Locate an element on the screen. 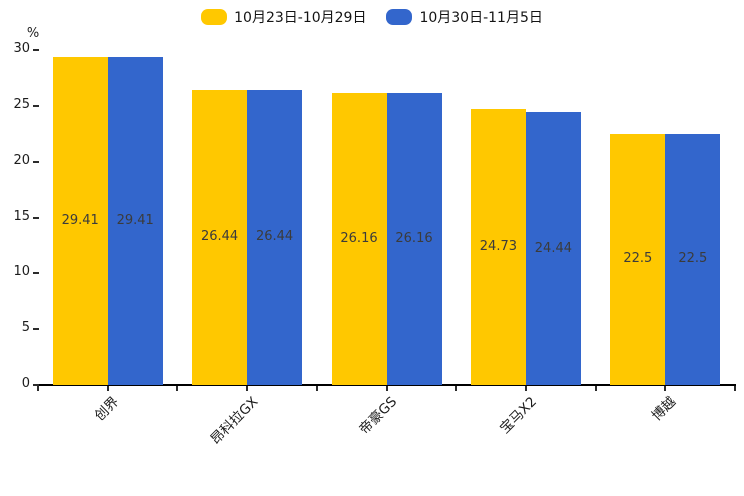 The image size is (744, 496). x-axis-line is located at coordinates (386, 385).